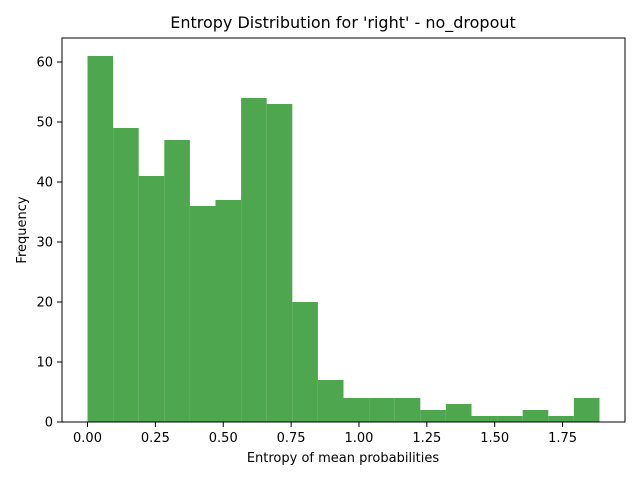 The width and height of the screenshot is (640, 480). I want to click on x-tick-label: 0.75, so click(291, 438).